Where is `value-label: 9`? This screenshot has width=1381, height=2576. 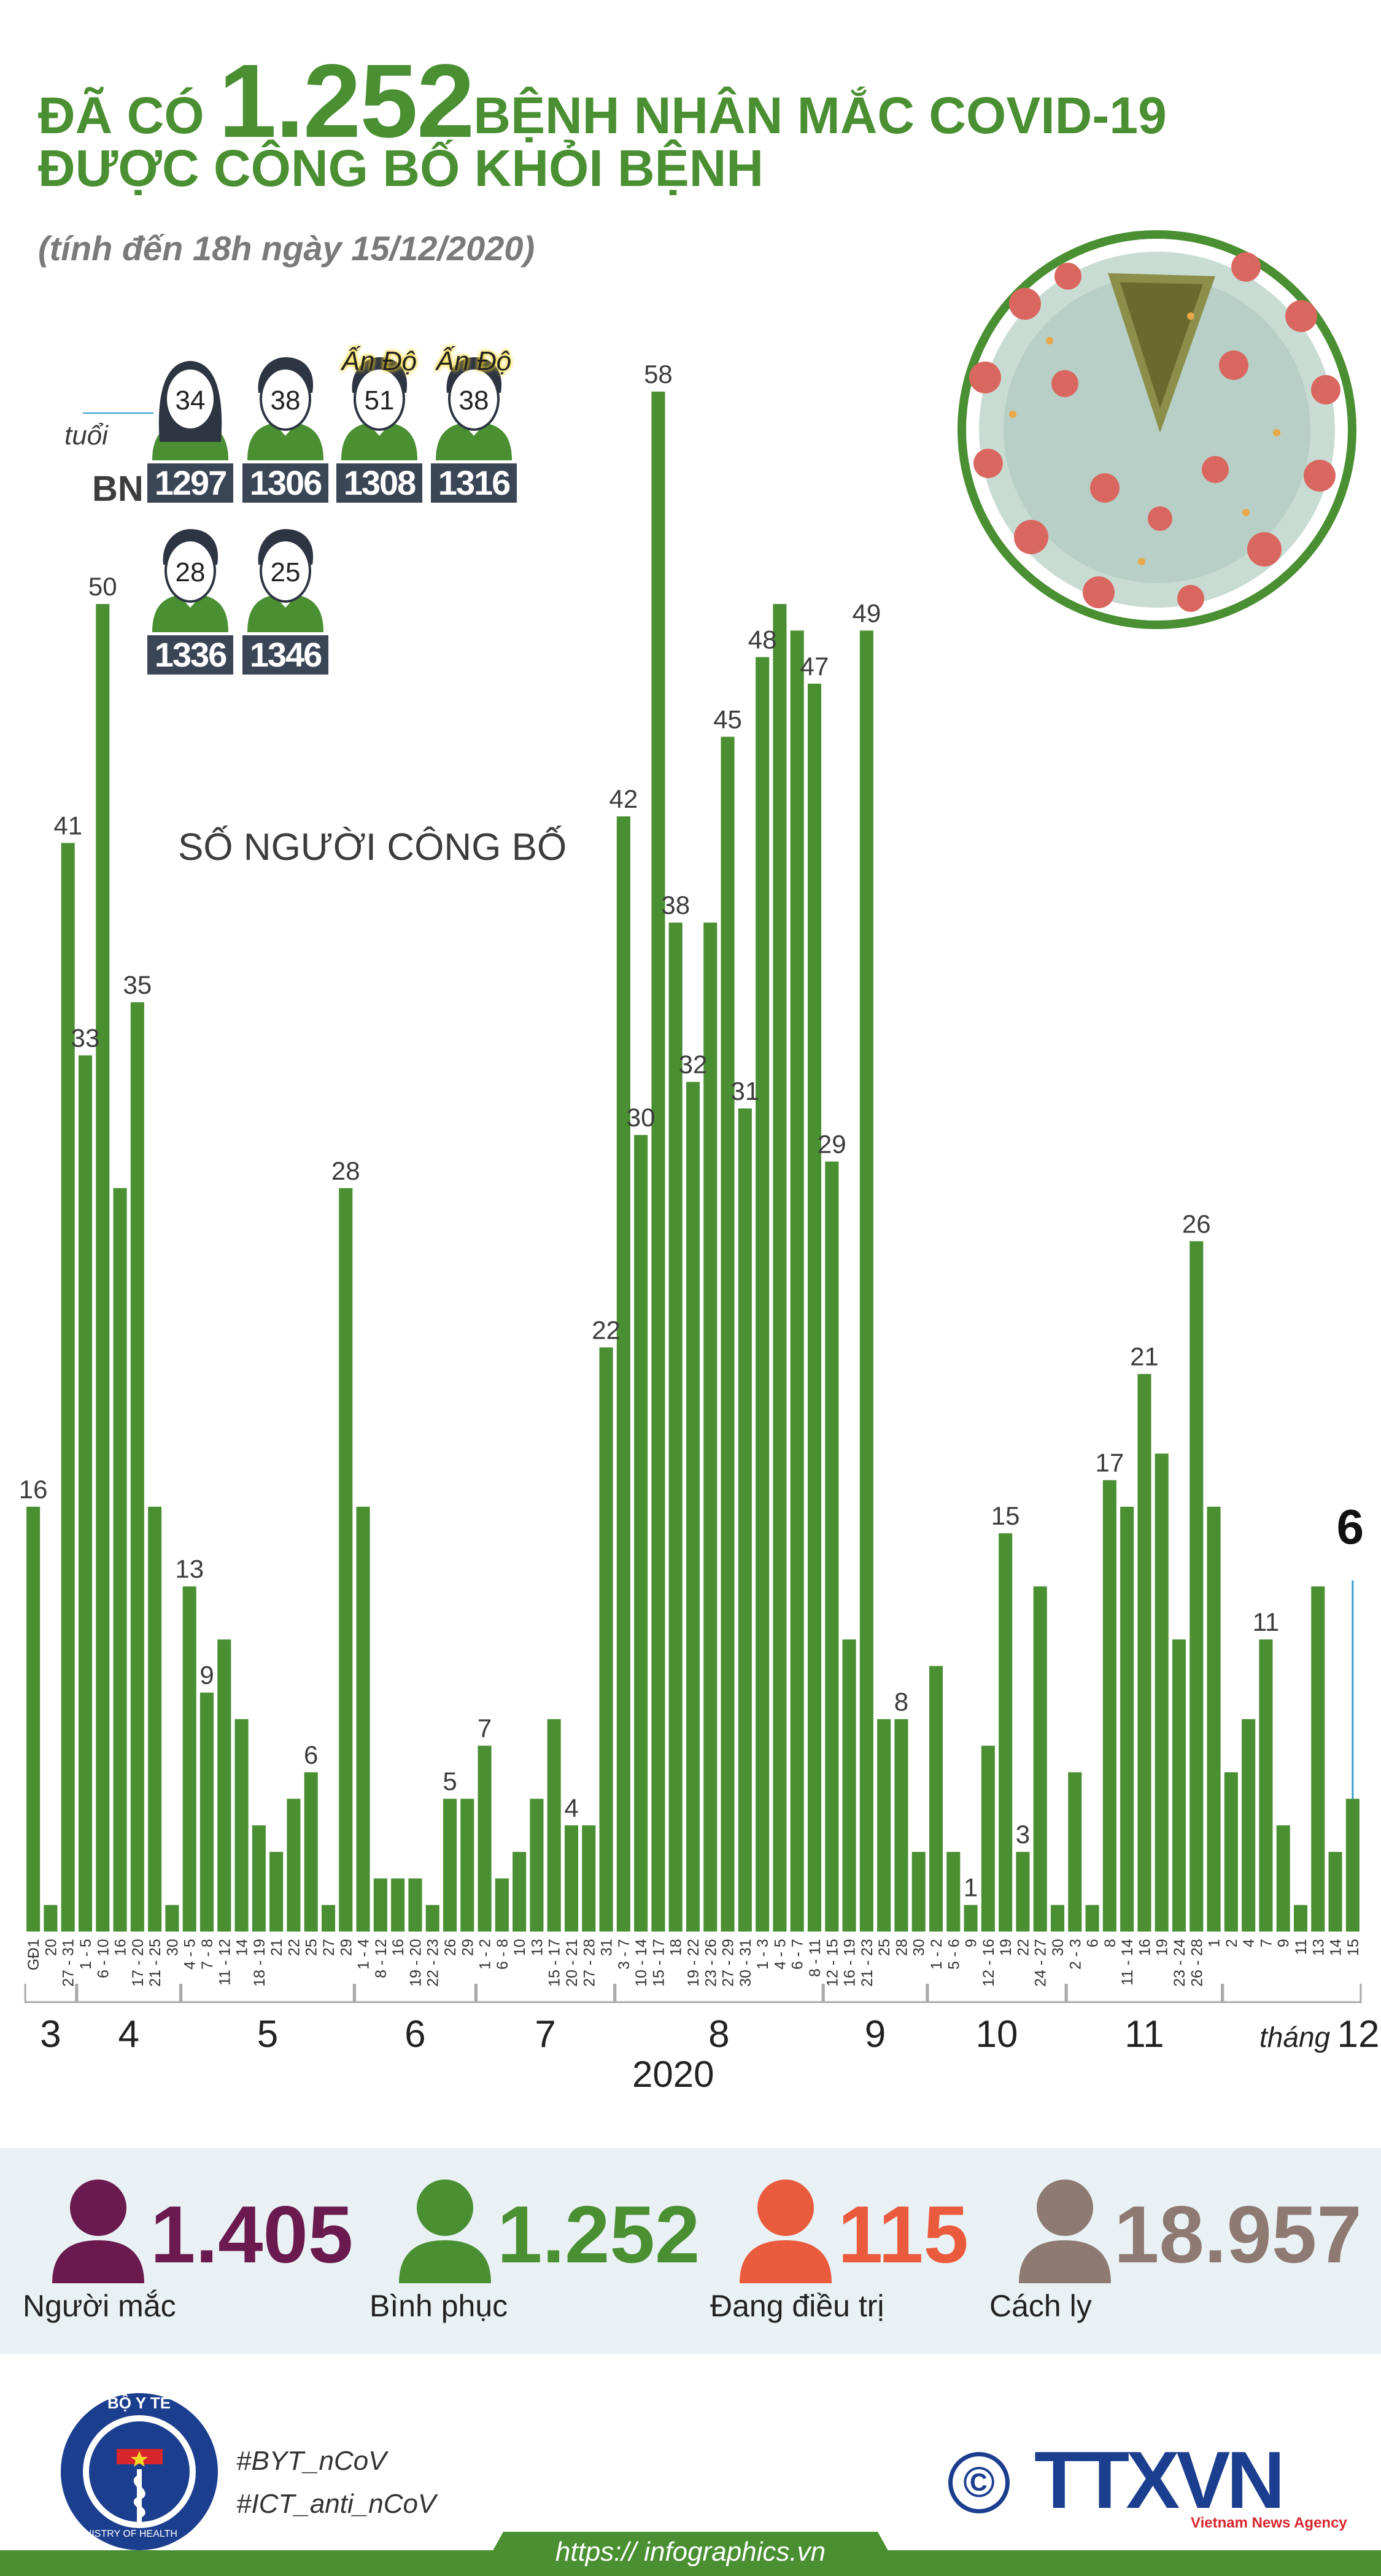 value-label: 9 is located at coordinates (206, 1675).